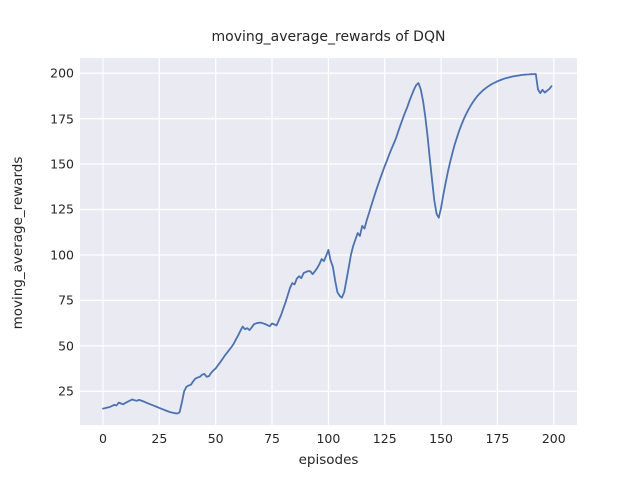 The height and width of the screenshot is (480, 640). Describe the element at coordinates (62, 73) in the screenshot. I see `y-tick-label: 200` at that location.